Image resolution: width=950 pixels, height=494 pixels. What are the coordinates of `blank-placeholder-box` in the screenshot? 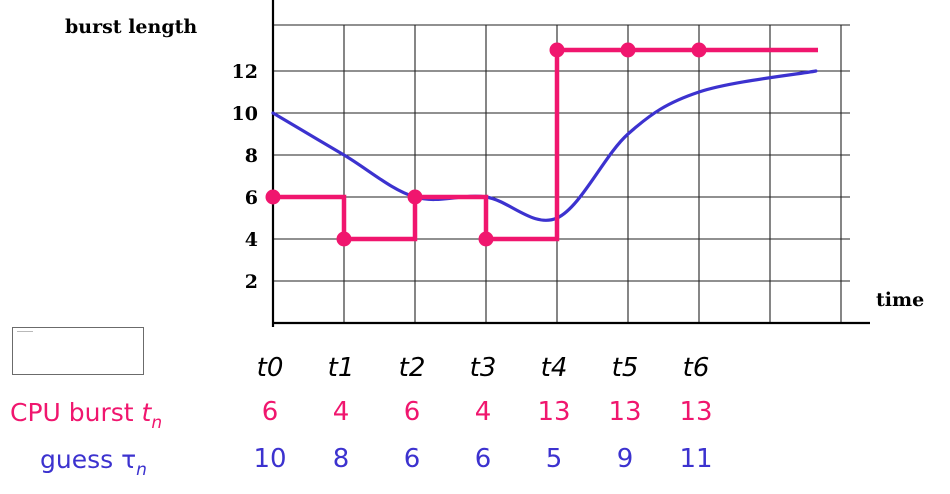 It's located at (78, 351).